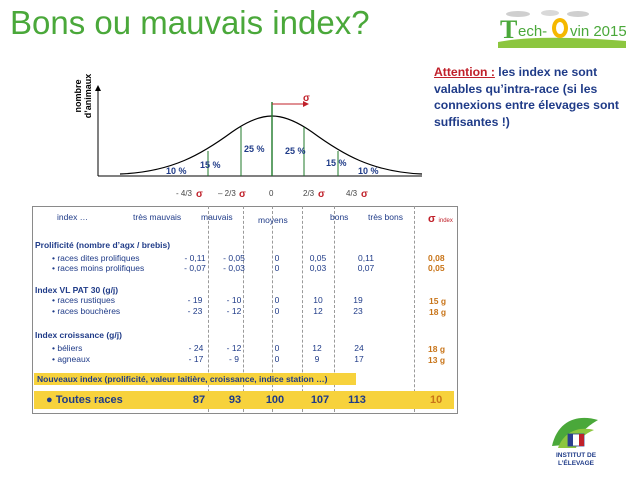  What do you see at coordinates (359, 359) in the screenshot?
I see `cell: 17` at bounding box center [359, 359].